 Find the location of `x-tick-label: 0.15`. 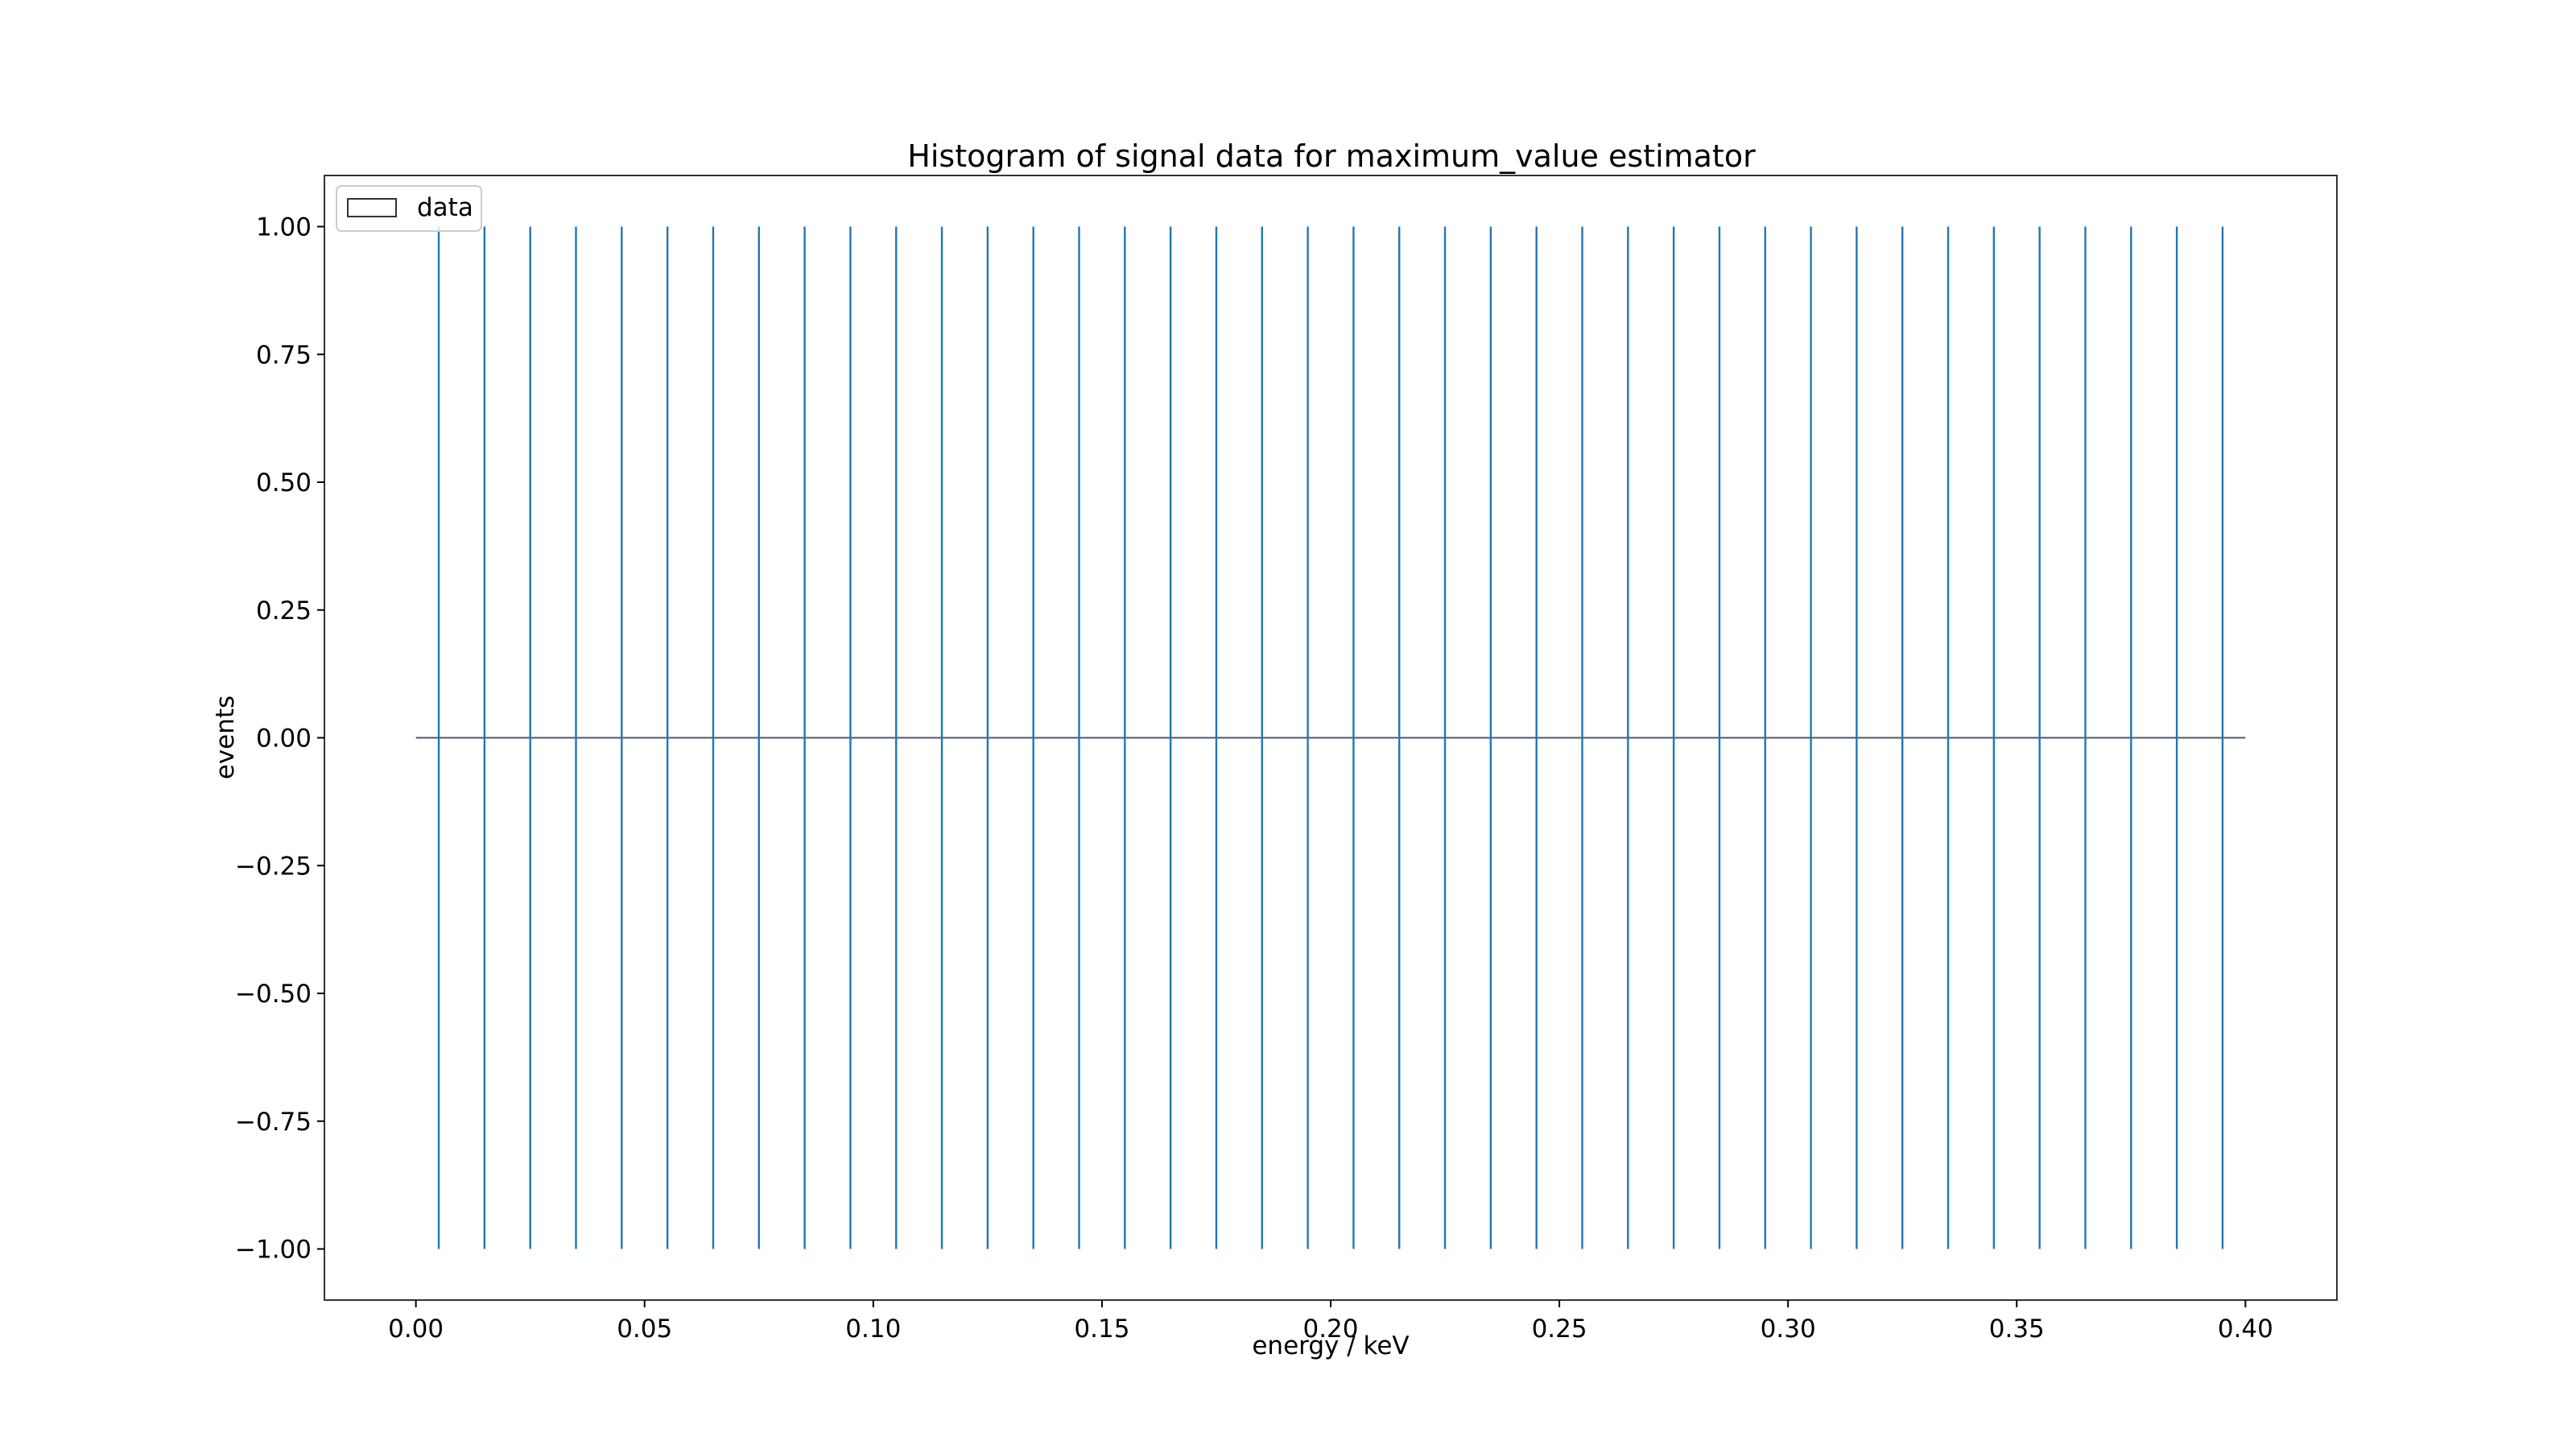

x-tick-label: 0.15 is located at coordinates (1101, 1329).